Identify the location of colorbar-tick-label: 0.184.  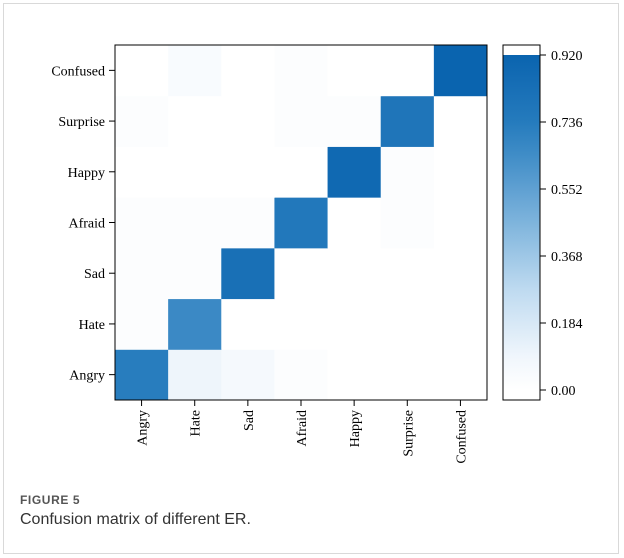
(567, 324).